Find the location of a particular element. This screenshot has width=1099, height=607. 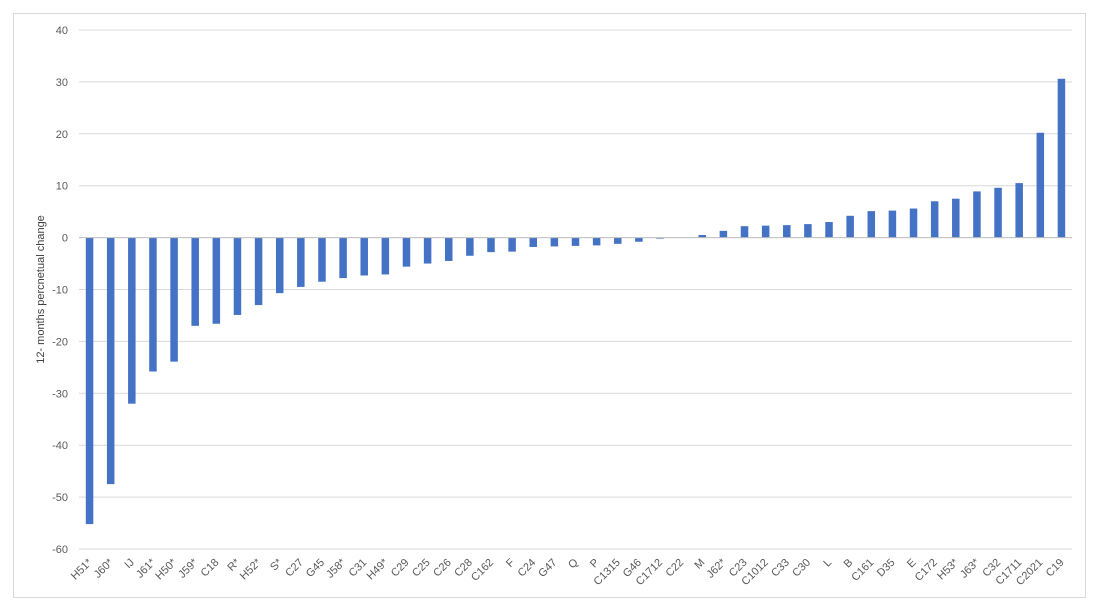

bar-J63* is located at coordinates (977, 214).